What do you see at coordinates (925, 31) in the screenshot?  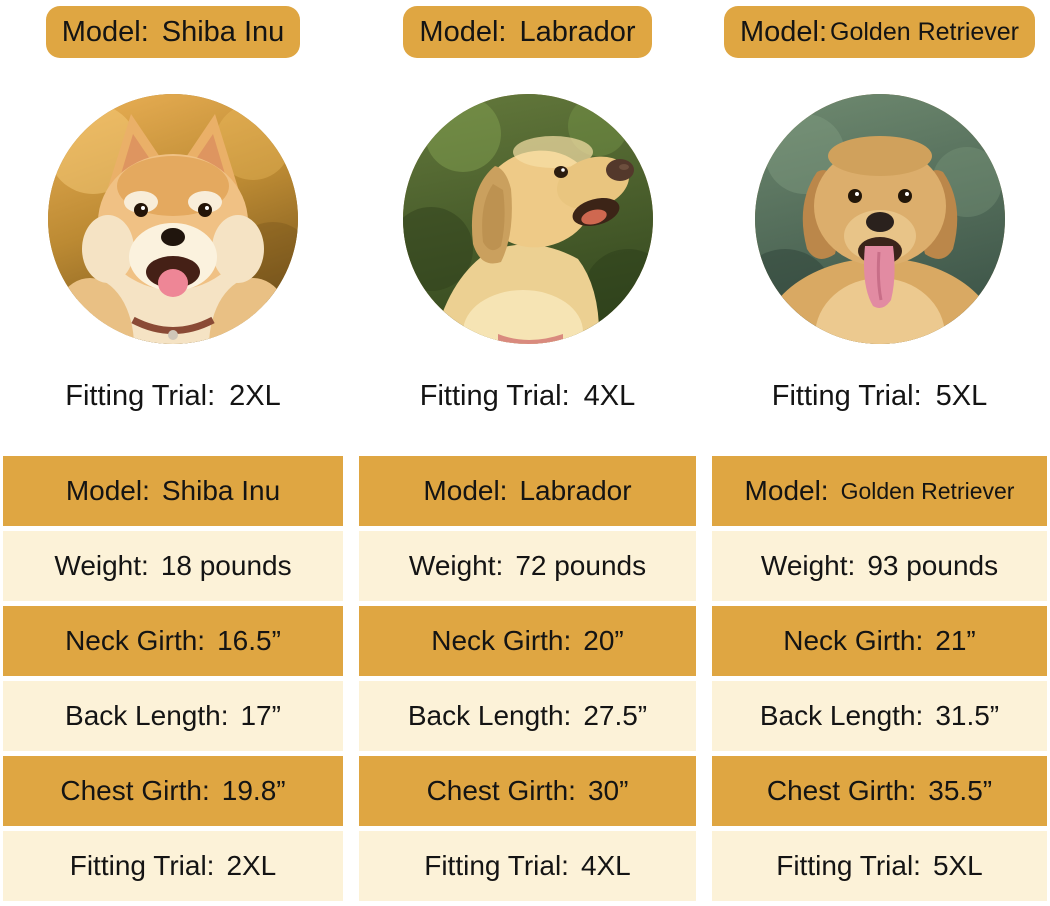 I see `model-header-value: Golden Retriever` at bounding box center [925, 31].